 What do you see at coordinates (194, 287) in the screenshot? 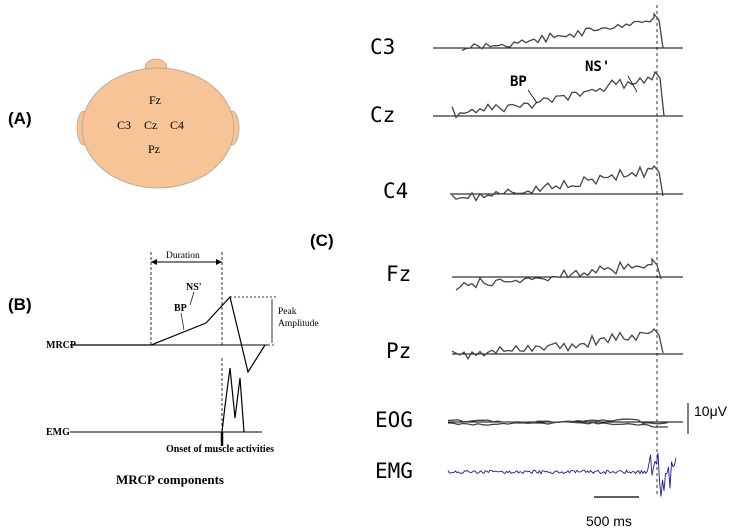
I see `ns-label: NS'` at bounding box center [194, 287].